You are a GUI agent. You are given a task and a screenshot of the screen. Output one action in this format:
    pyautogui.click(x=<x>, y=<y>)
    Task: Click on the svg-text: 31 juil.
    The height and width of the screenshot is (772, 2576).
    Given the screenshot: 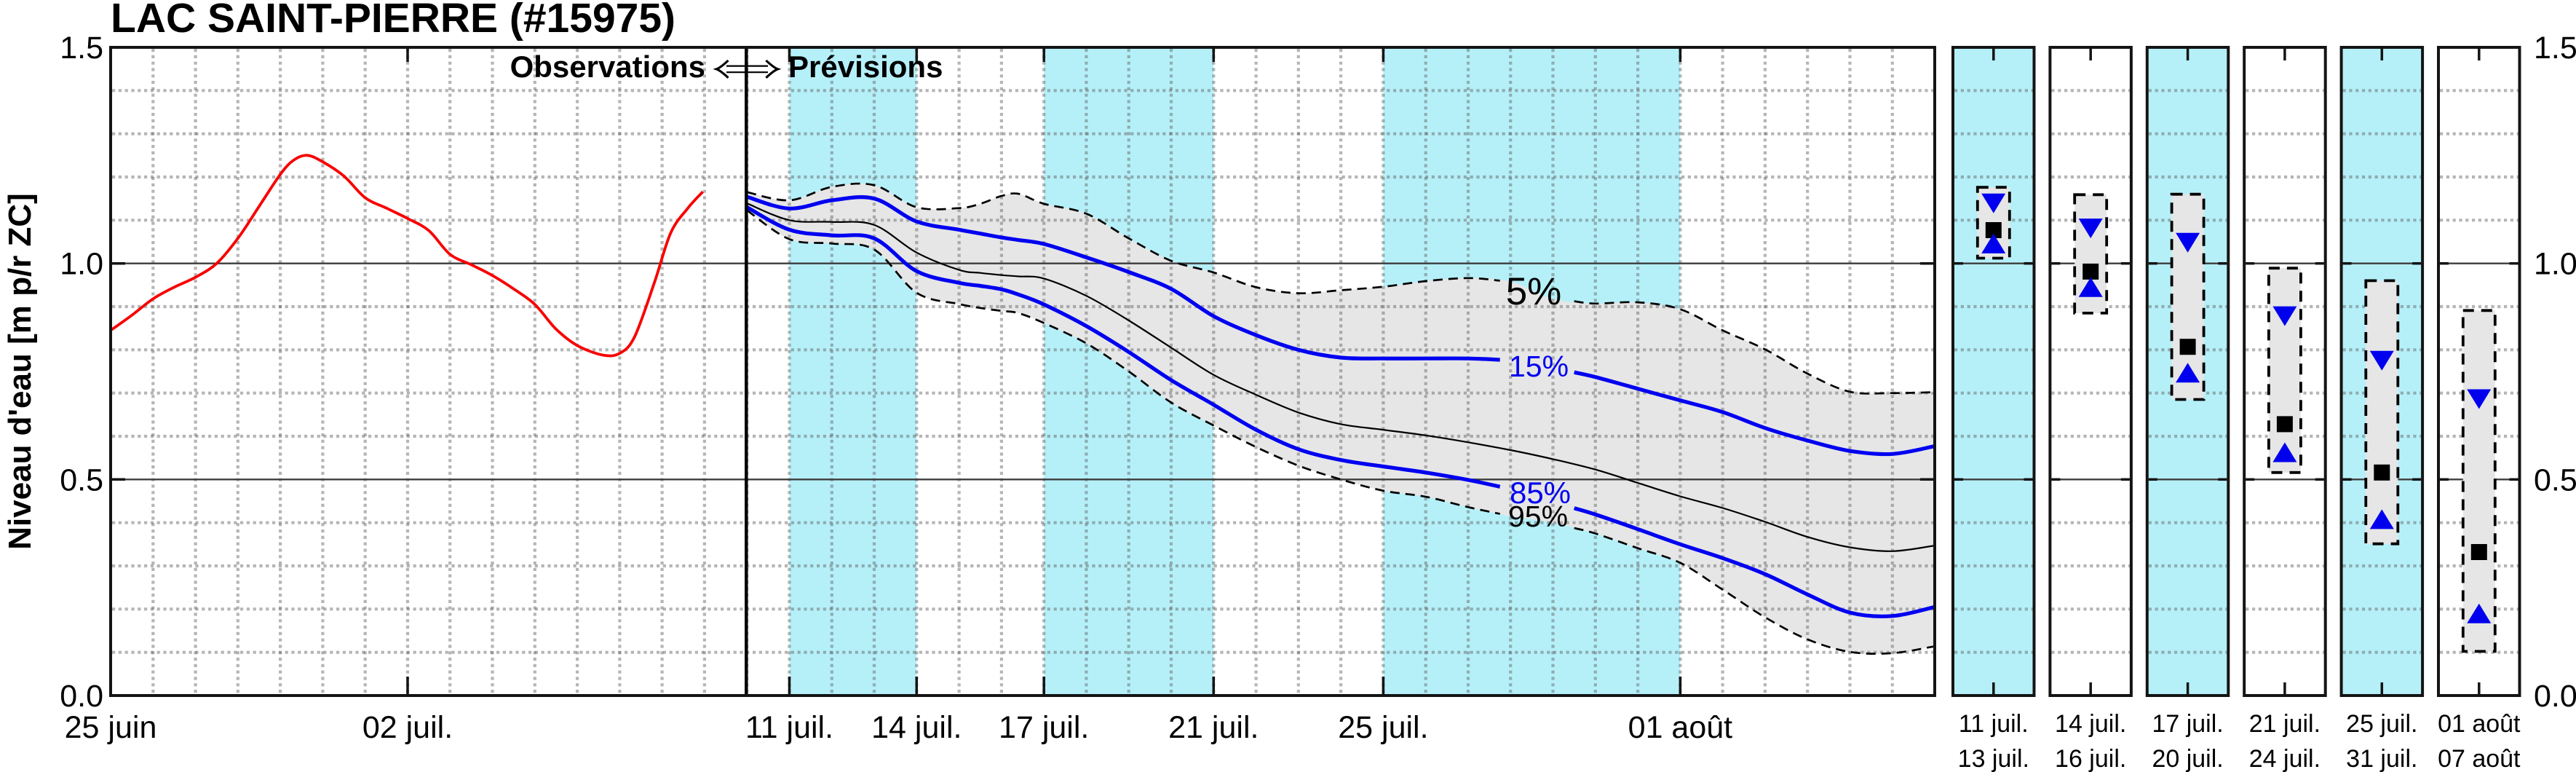 What is the action you would take?
    pyautogui.click(x=2381, y=758)
    